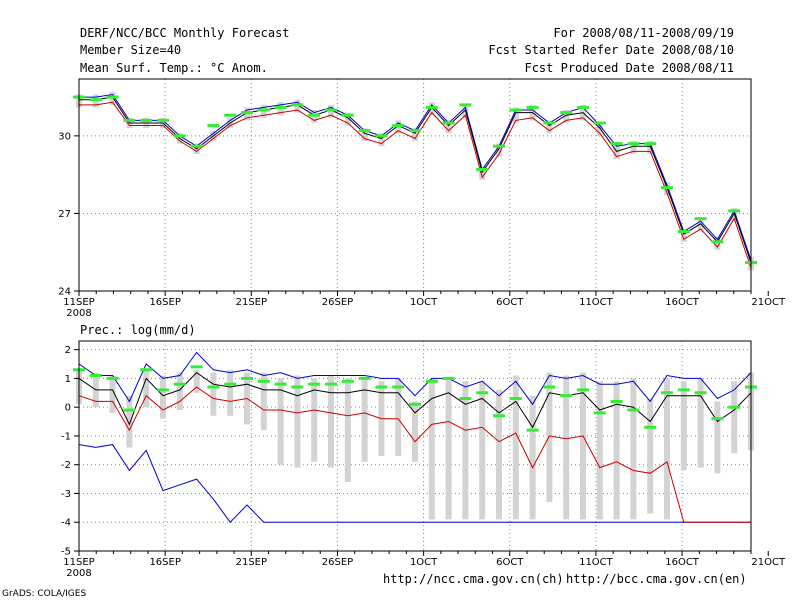  What do you see at coordinates (337, 302) in the screenshot?
I see `x-tick-label: 26SEP` at bounding box center [337, 302].